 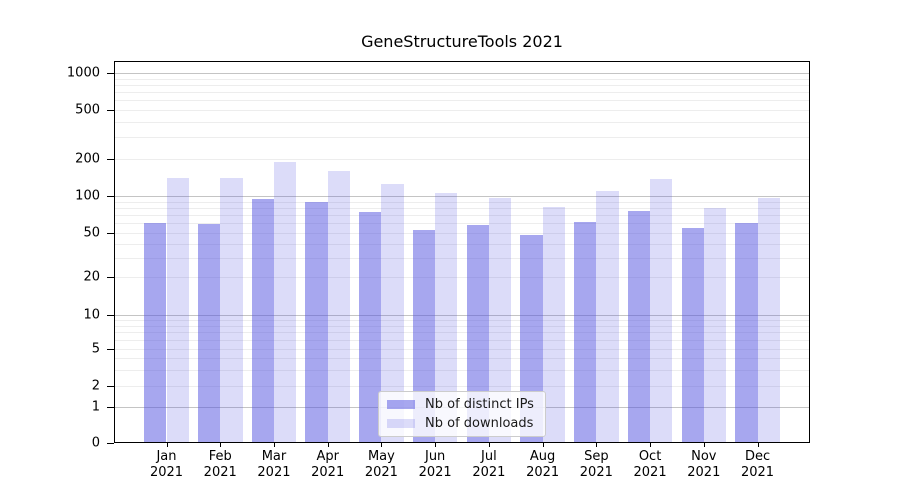 What do you see at coordinates (392, 313) in the screenshot?
I see `bar-downloads-may` at bounding box center [392, 313].